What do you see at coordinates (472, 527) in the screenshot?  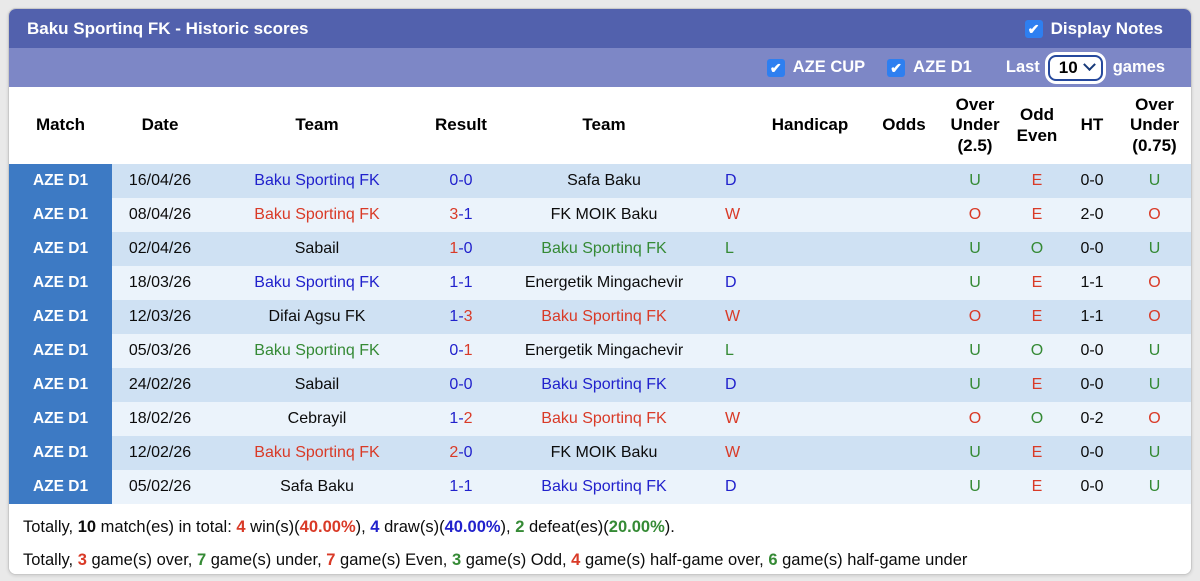 I see `footer-text-segment: 40.00%` at bounding box center [472, 527].